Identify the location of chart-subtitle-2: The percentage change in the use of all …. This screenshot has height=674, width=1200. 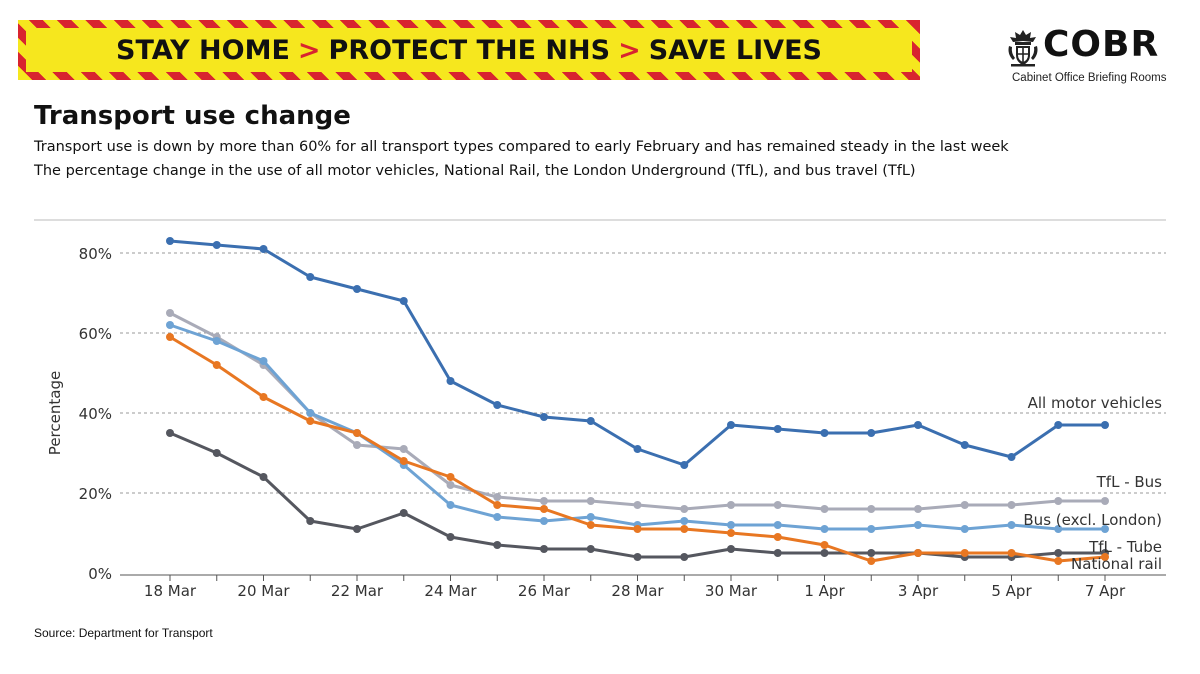
(475, 171).